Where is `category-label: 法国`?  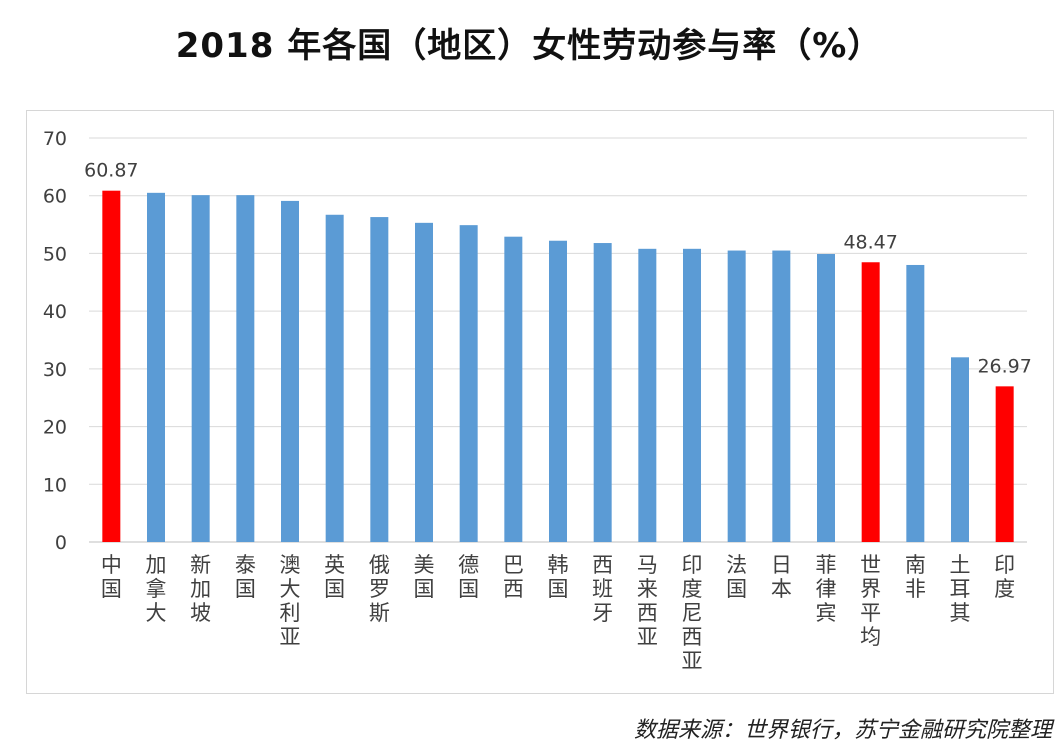
category-label: 法国 is located at coordinates (736, 577).